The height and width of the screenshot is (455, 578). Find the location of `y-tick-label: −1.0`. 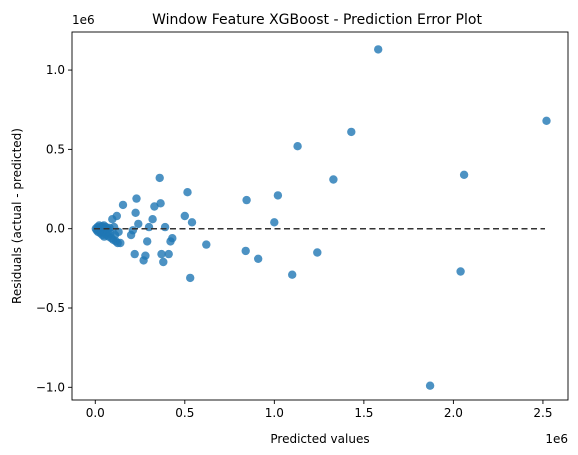

y-tick-label: −1.0 is located at coordinates (50, 387).